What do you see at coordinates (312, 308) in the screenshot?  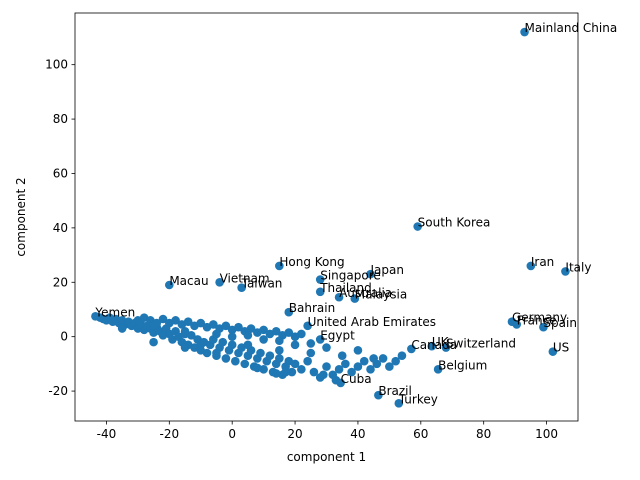 I see `point-label: Bahrain` at bounding box center [312, 308].